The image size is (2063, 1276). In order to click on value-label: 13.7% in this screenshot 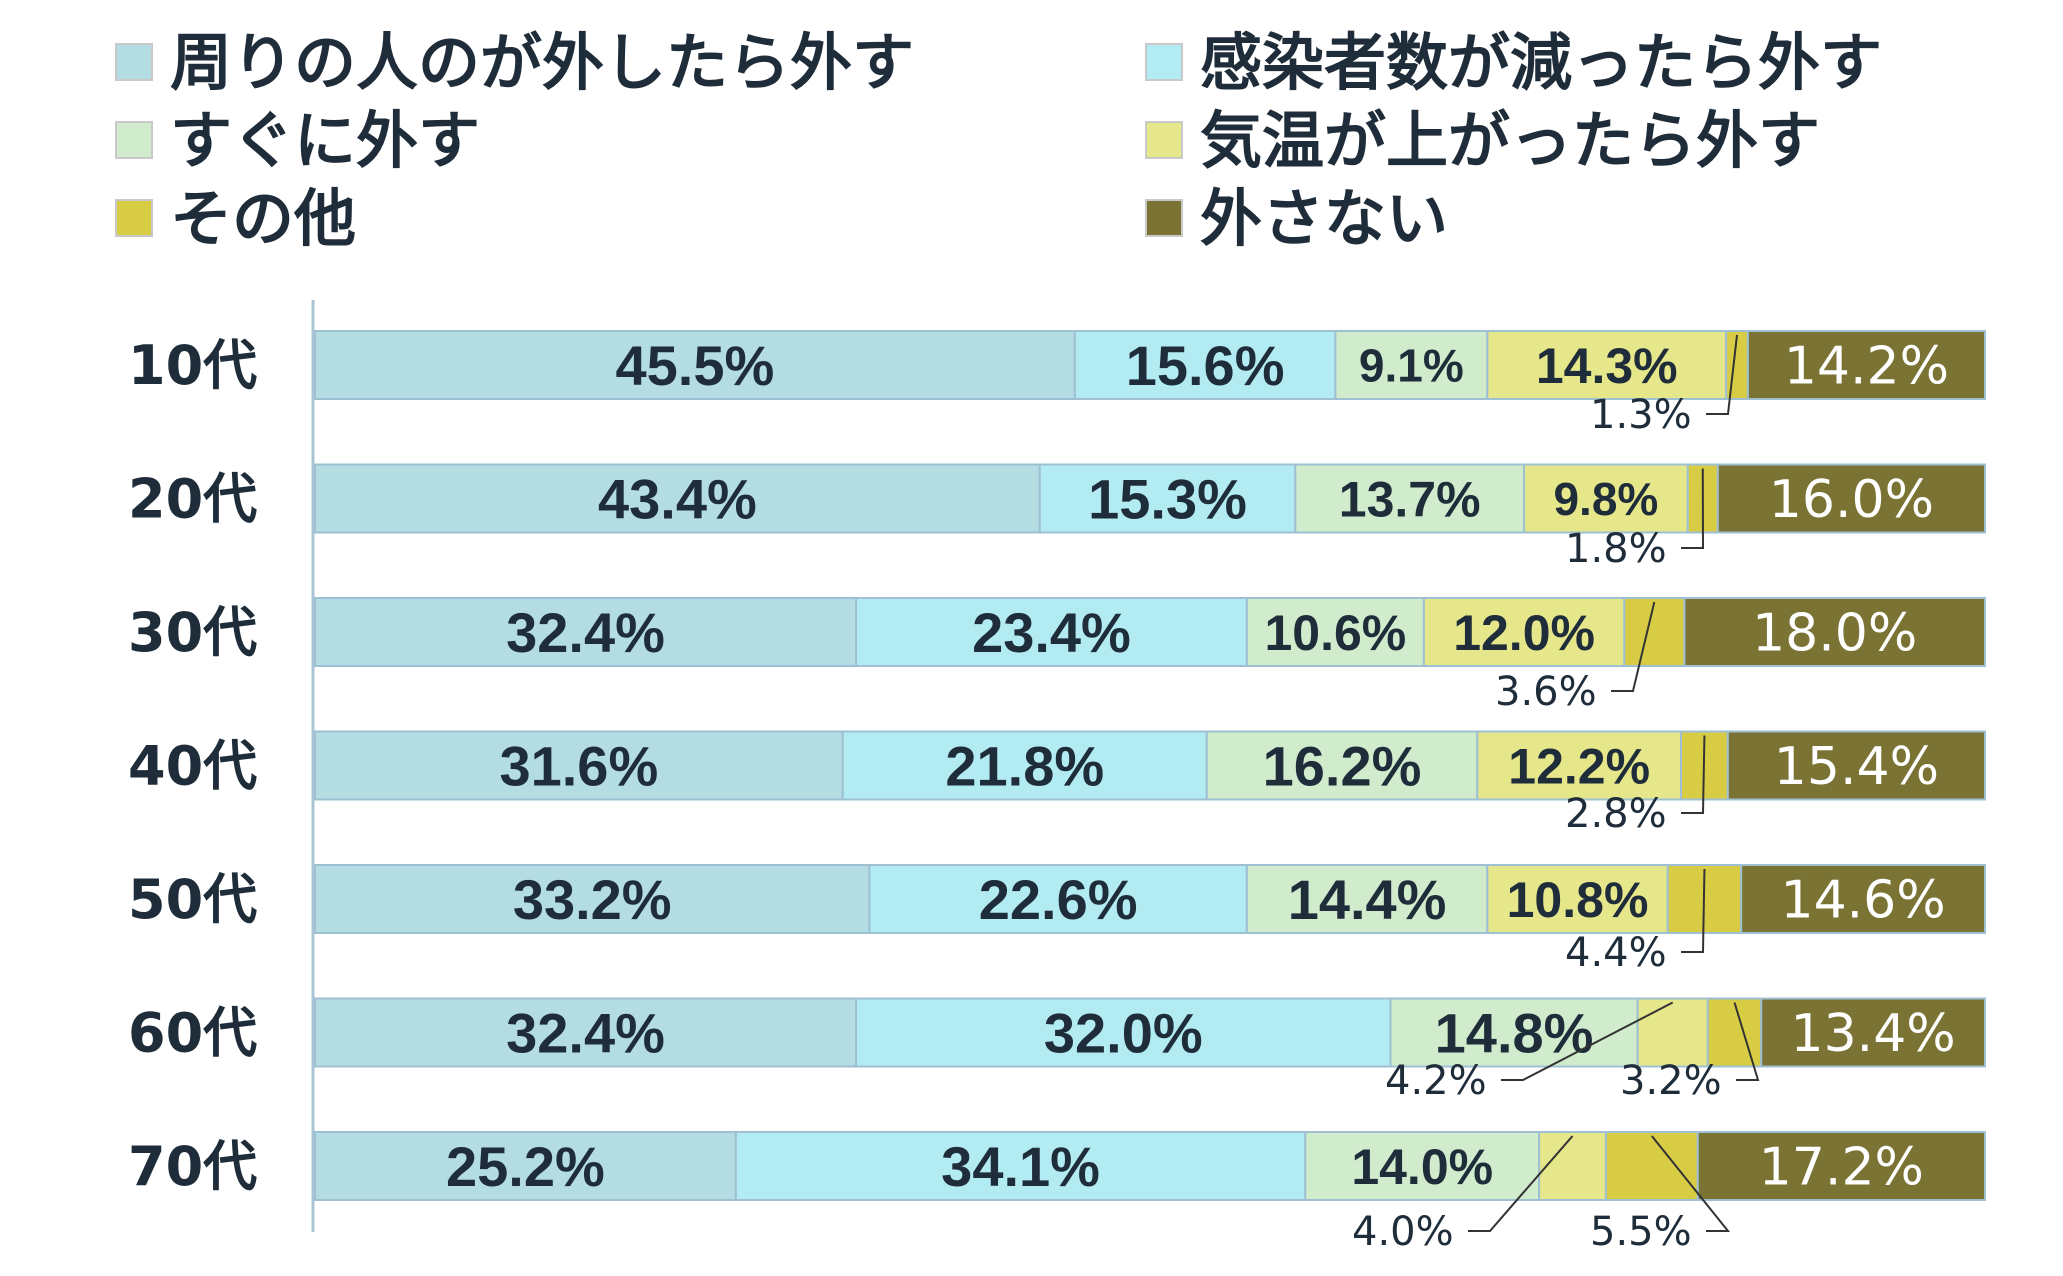, I will do `click(1410, 500)`.